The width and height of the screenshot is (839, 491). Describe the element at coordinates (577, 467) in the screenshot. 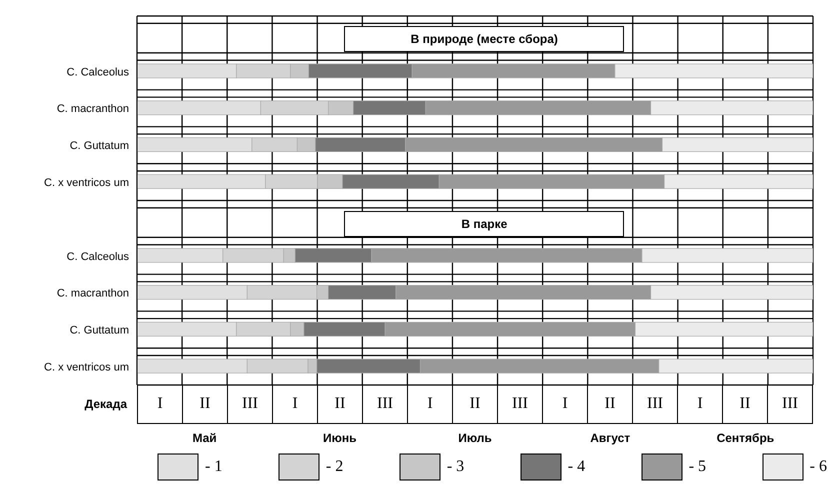

I see `legend-label: - 4` at that location.